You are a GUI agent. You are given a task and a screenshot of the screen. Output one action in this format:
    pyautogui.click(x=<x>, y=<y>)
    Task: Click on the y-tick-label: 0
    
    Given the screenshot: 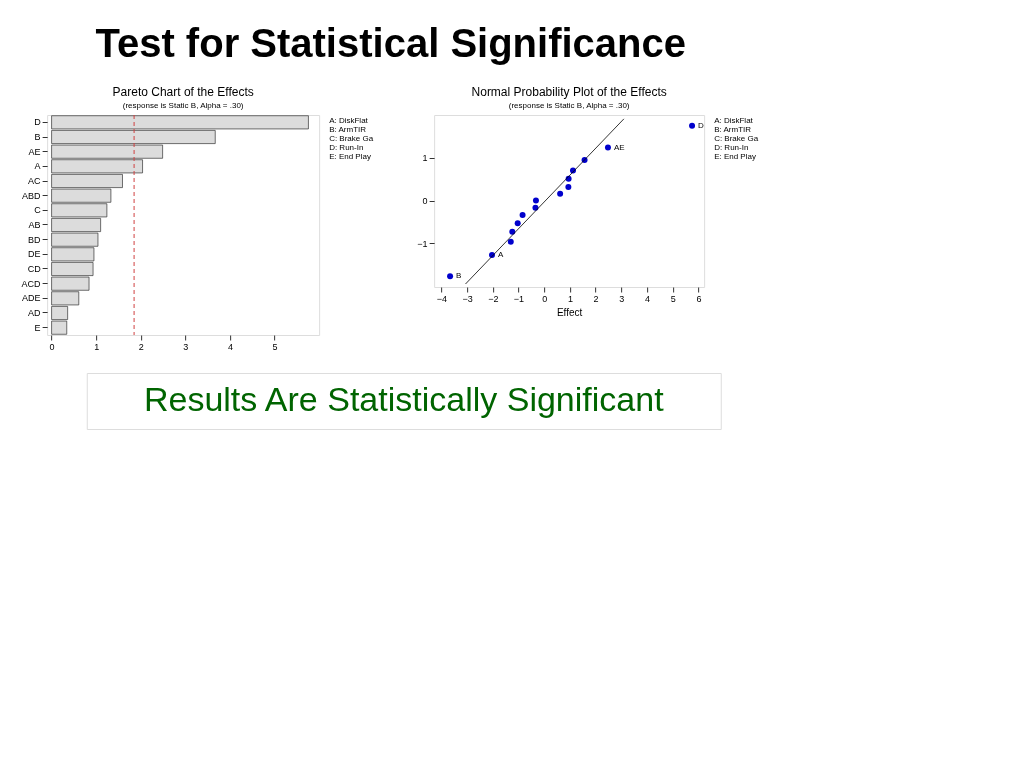 What is the action you would take?
    pyautogui.click(x=425, y=201)
    